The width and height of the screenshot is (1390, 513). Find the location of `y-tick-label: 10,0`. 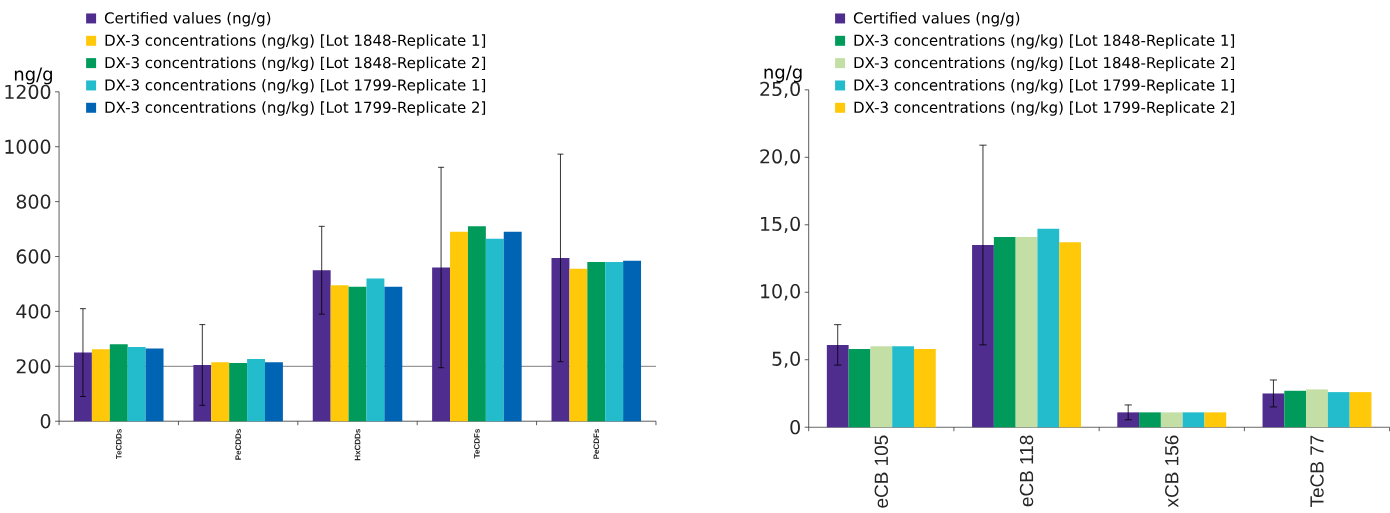

y-tick-label: 10,0 is located at coordinates (780, 292).